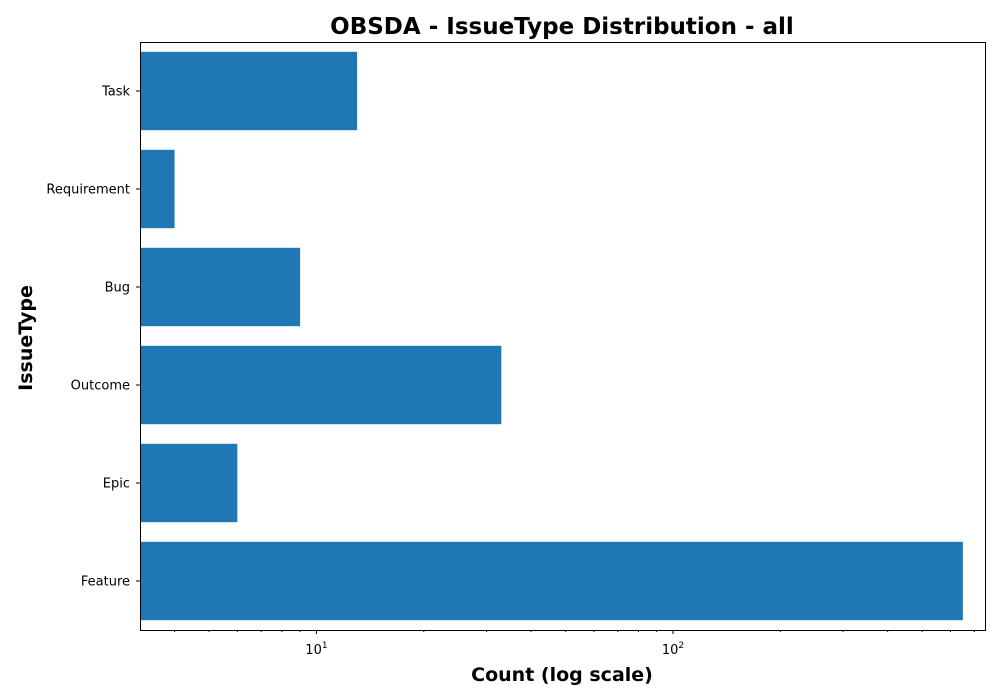 The width and height of the screenshot is (1000, 700). I want to click on bar-epic, so click(189, 483).